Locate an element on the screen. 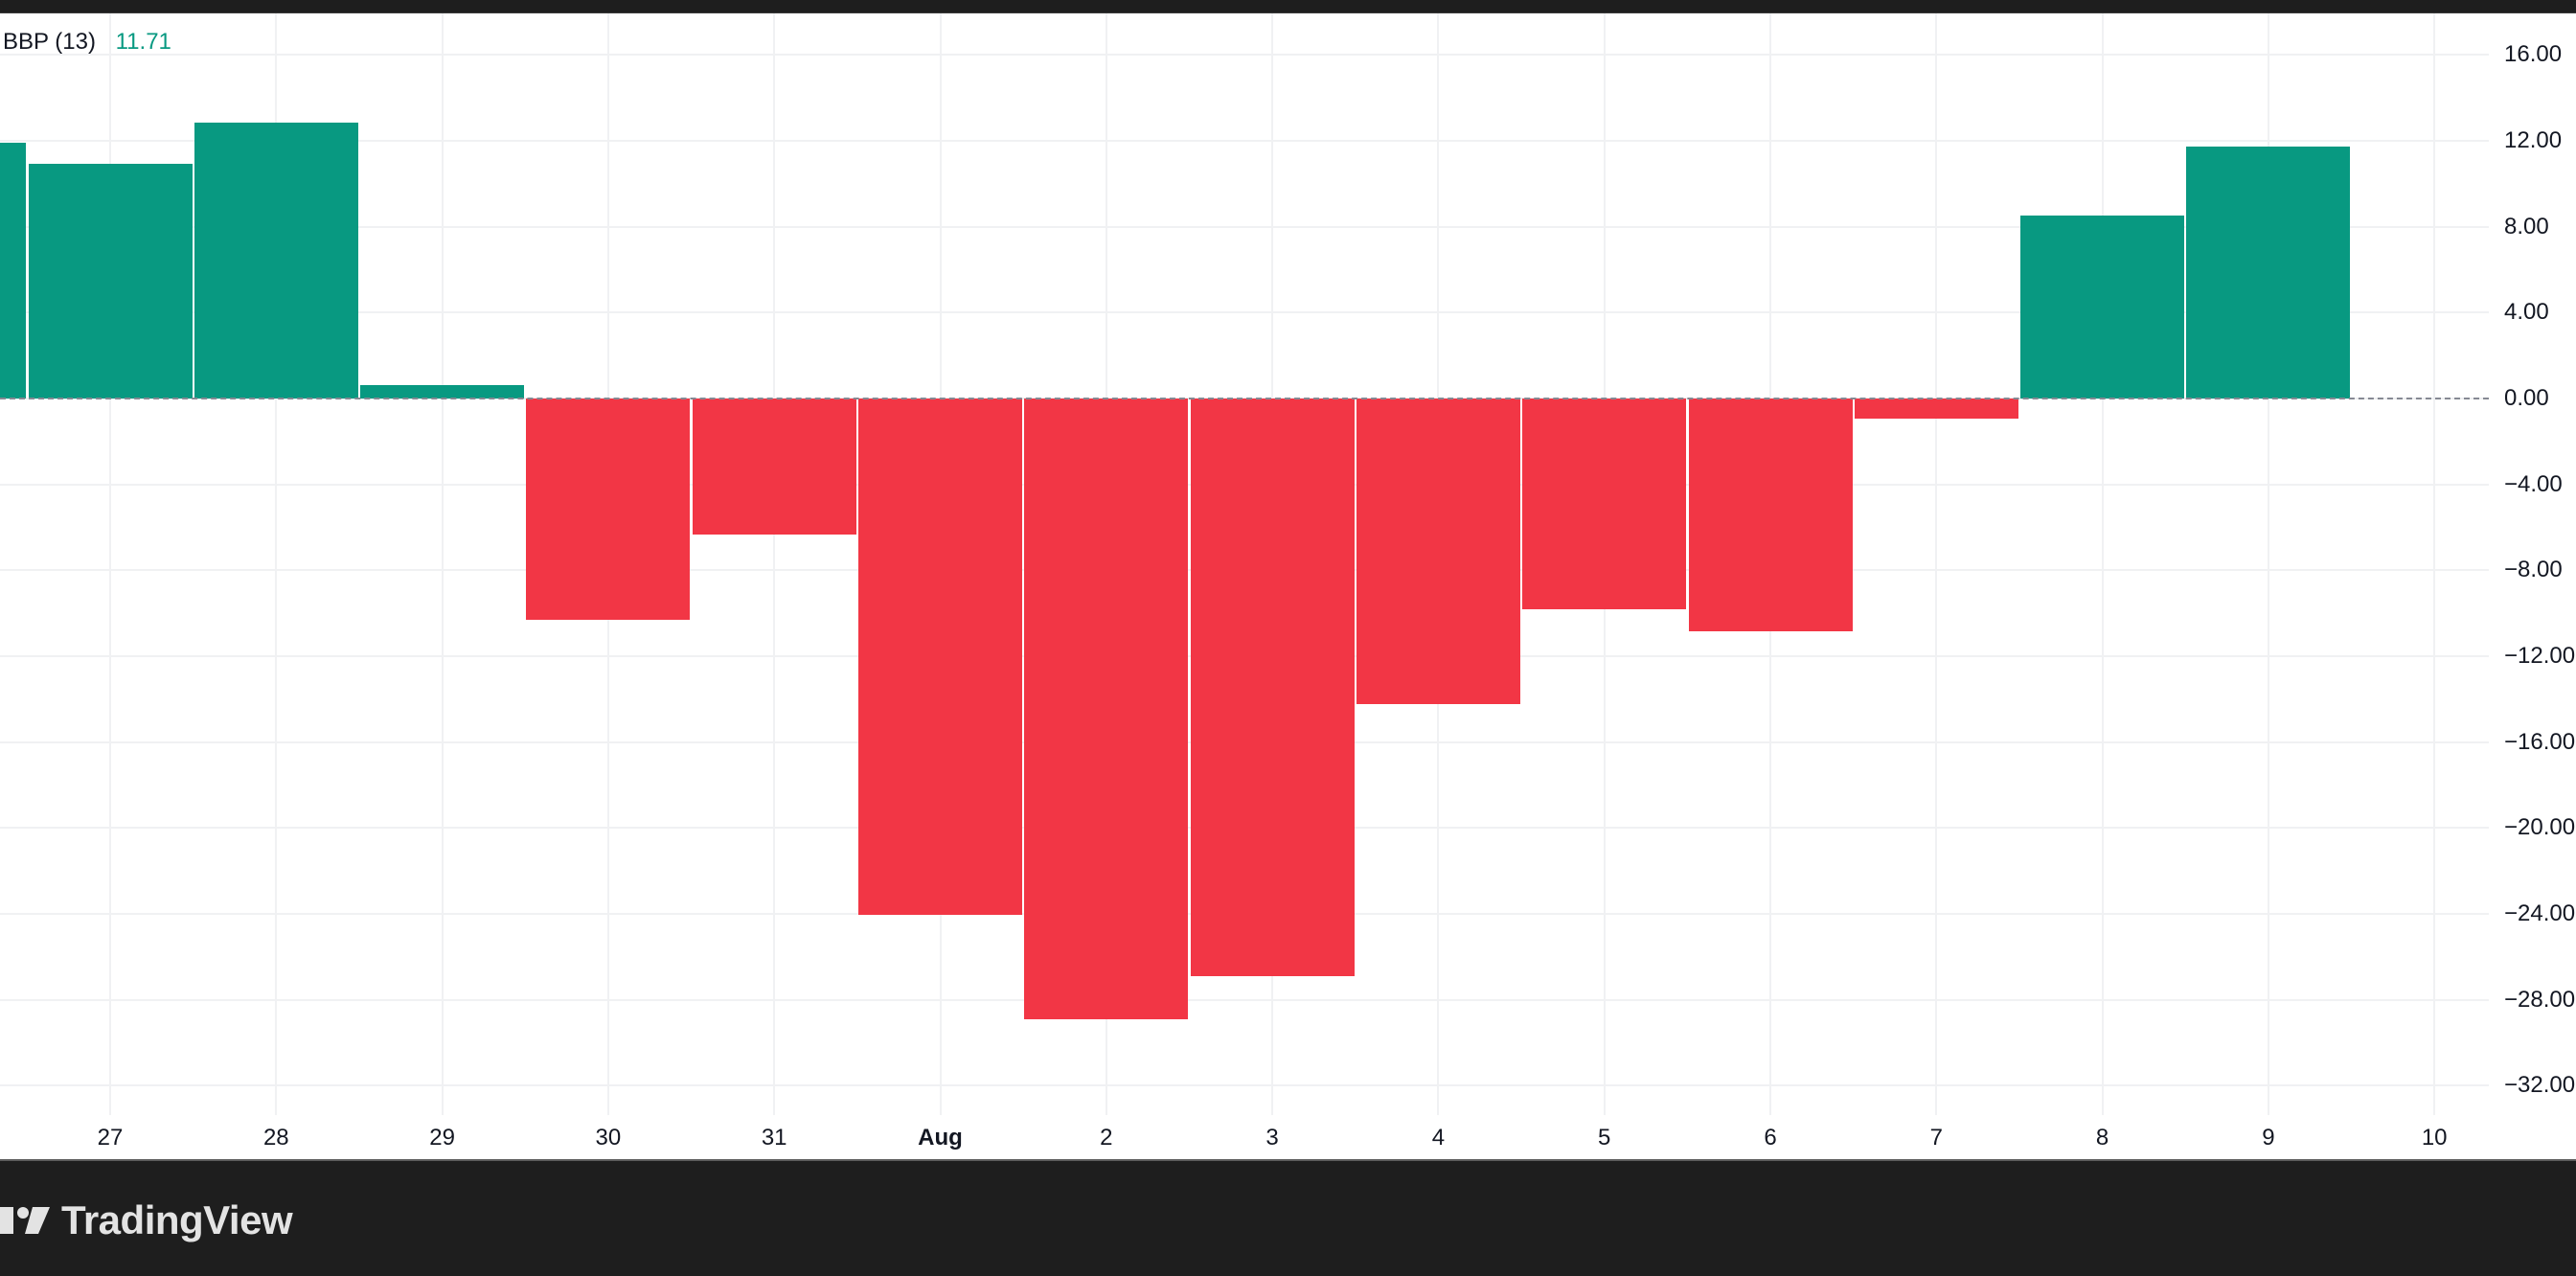 This screenshot has width=2576, height=1276. x-axis-label: 29 is located at coordinates (442, 1138).